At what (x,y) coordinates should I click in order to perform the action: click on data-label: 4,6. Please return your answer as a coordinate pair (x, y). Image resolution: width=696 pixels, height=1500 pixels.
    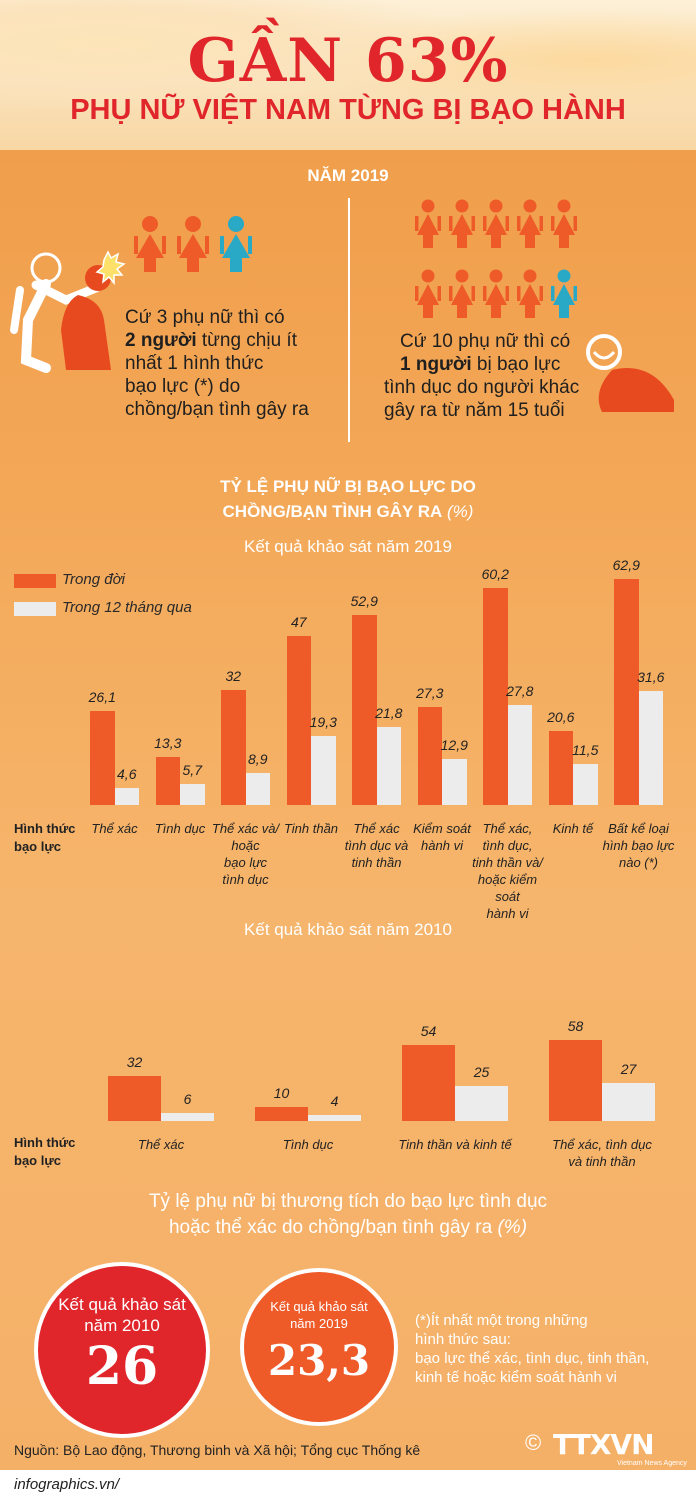
    Looking at the image, I should click on (127, 774).